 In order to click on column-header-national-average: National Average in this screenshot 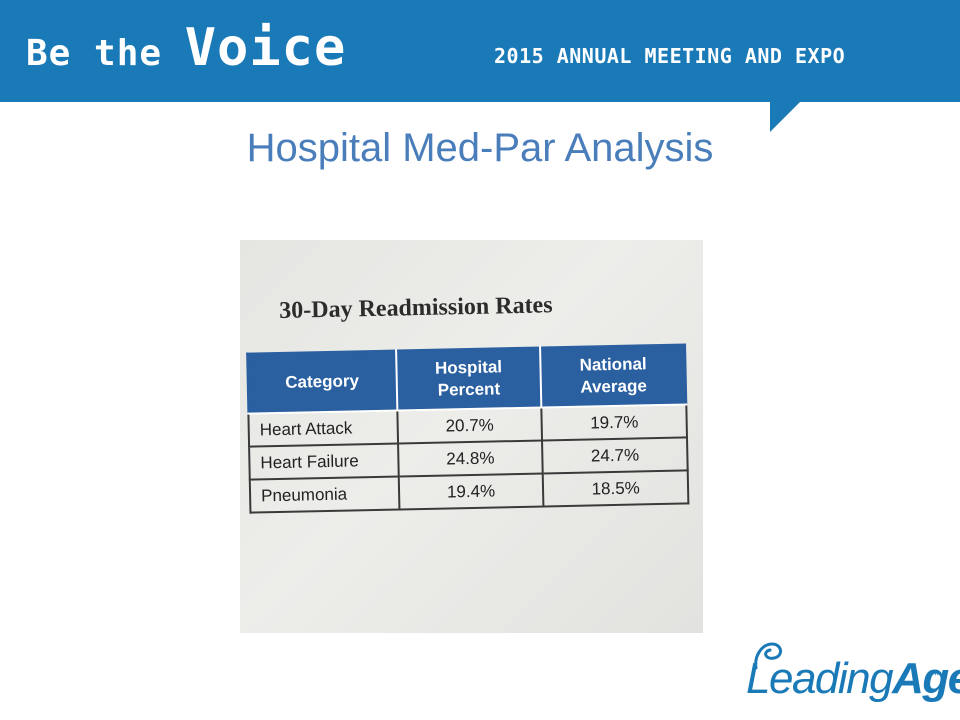, I will do `click(613, 376)`.